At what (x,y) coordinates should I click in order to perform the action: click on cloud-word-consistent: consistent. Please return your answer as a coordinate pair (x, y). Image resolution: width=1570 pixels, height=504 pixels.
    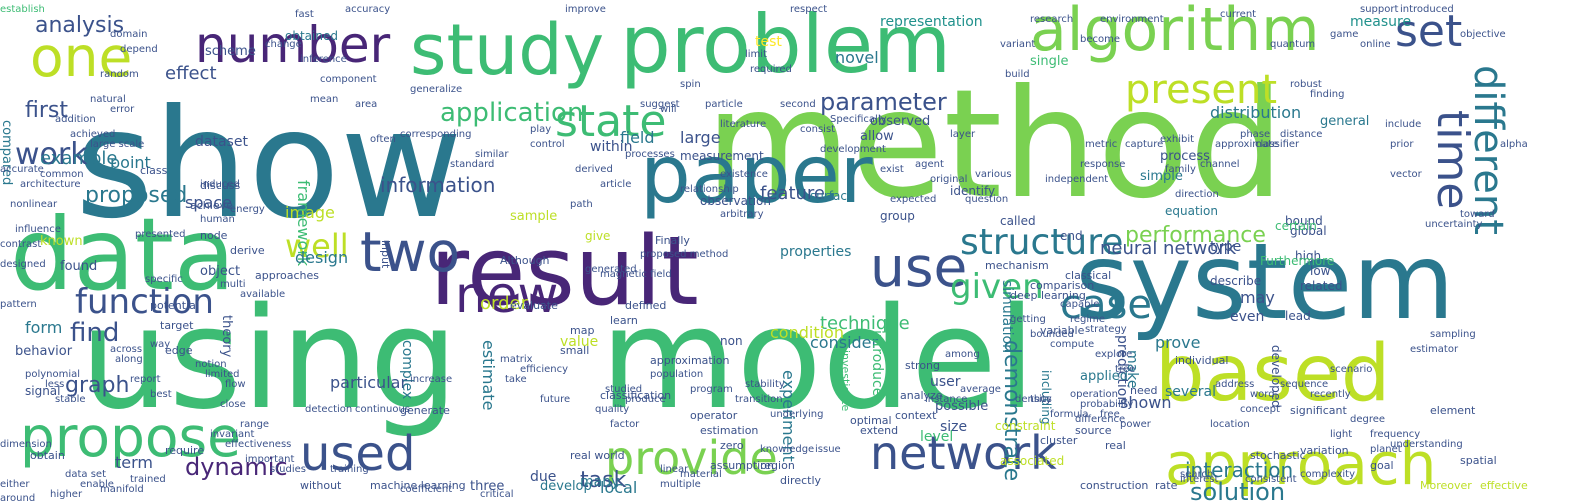
    Looking at the image, I should click on (1271, 479).